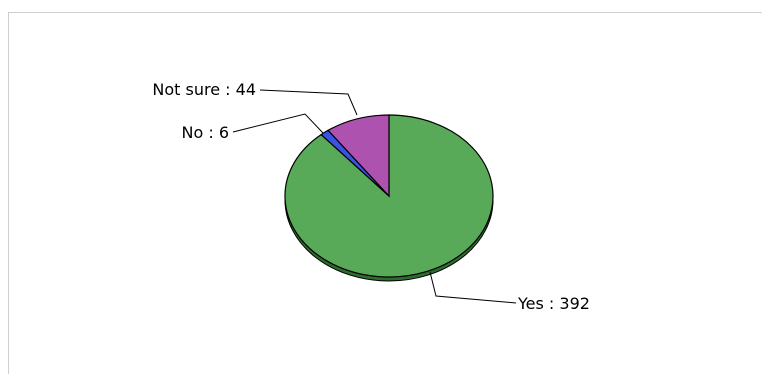 The height and width of the screenshot is (374, 762). Describe the element at coordinates (473, 287) in the screenshot. I see `leader-line-yes` at that location.